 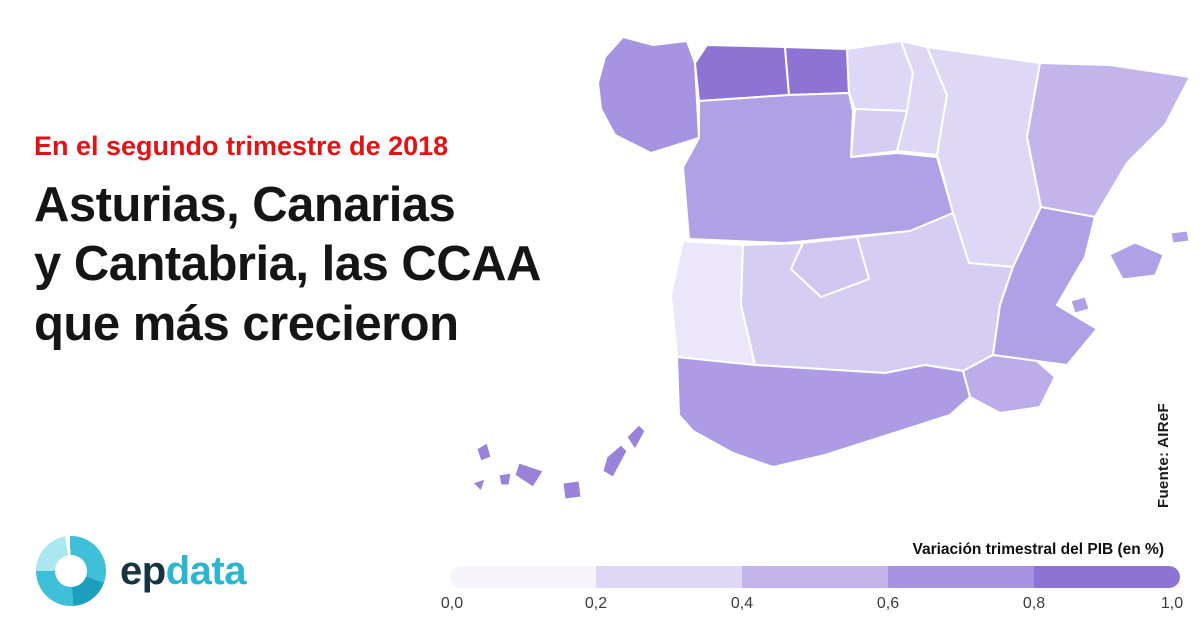 I want to click on region-baleares-ibiza, so click(x=1080, y=305).